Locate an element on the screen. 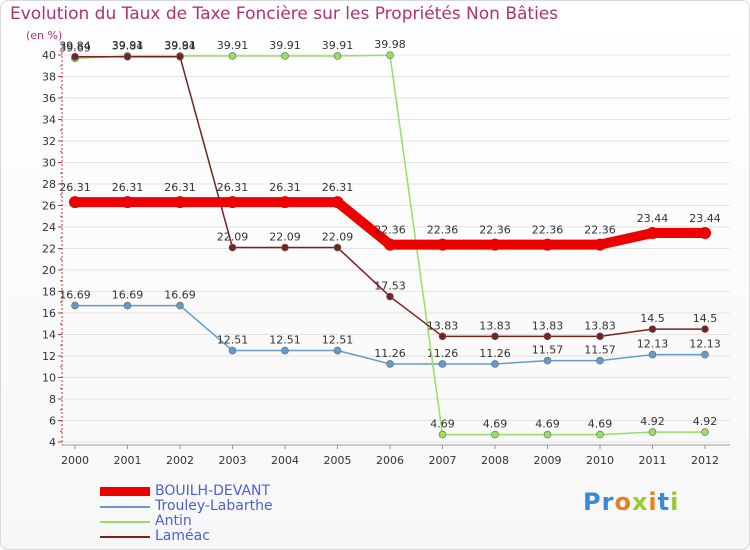 This screenshot has width=750, height=550. y-tick-label: 14 is located at coordinates (49, 335).